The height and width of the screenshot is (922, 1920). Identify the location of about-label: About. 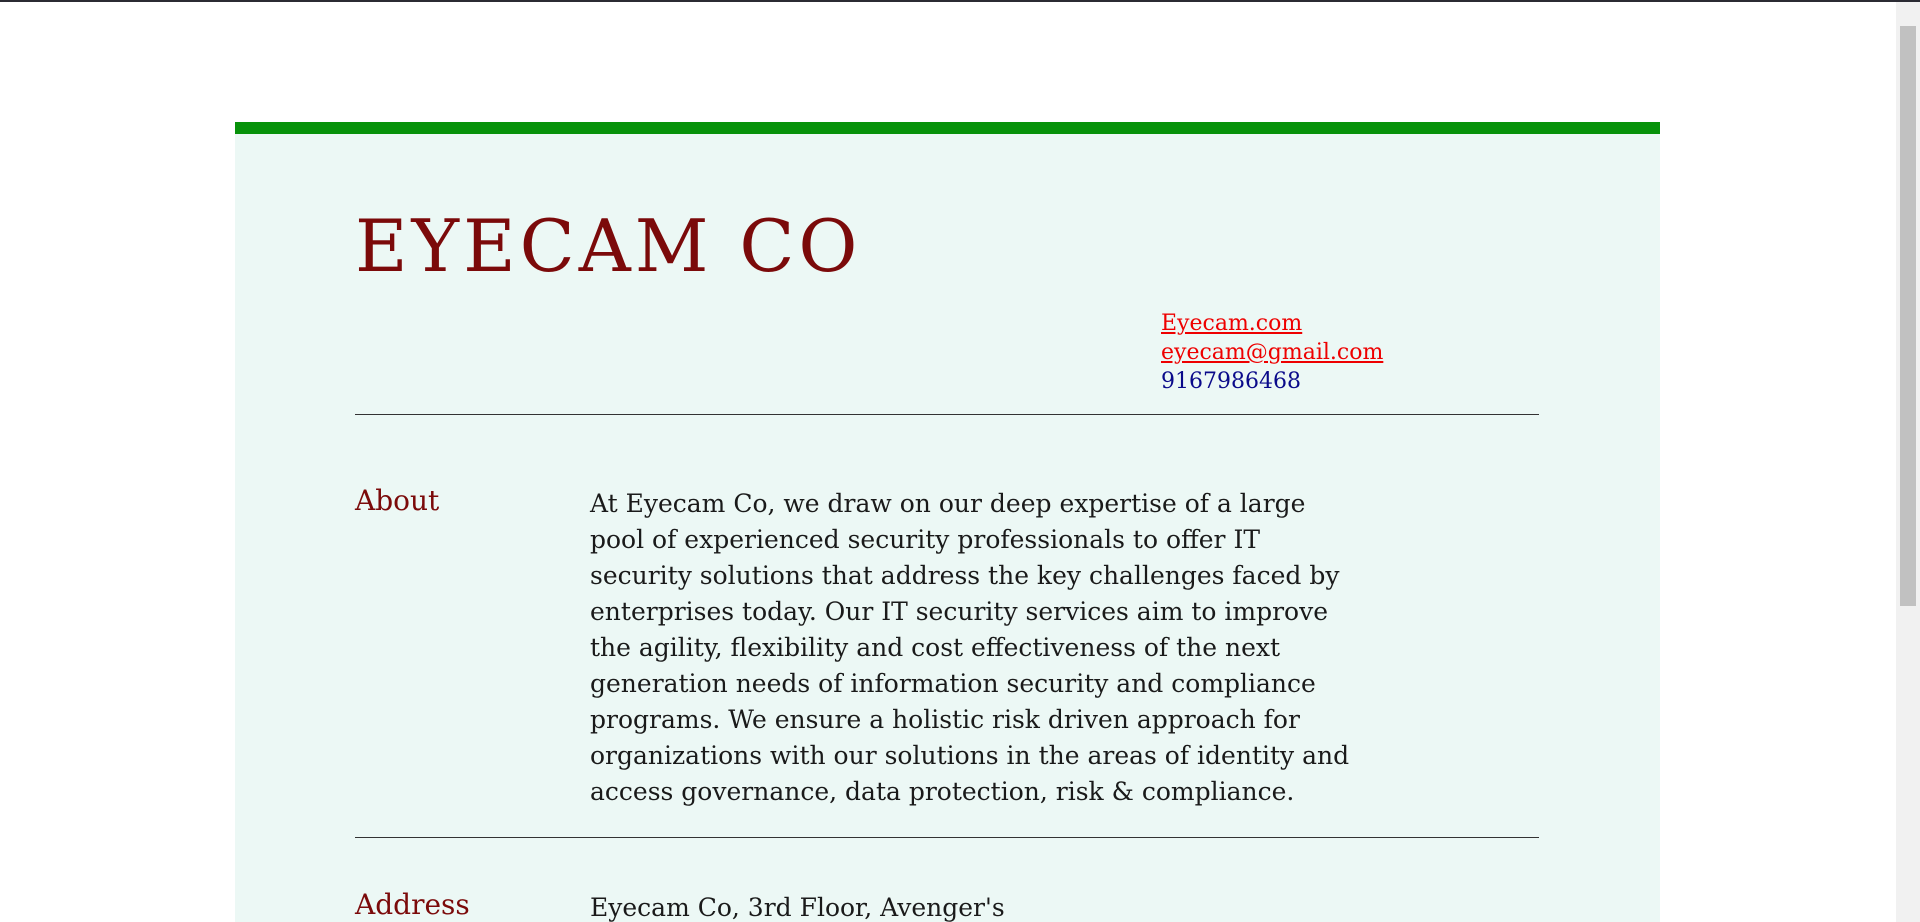
(397, 500).